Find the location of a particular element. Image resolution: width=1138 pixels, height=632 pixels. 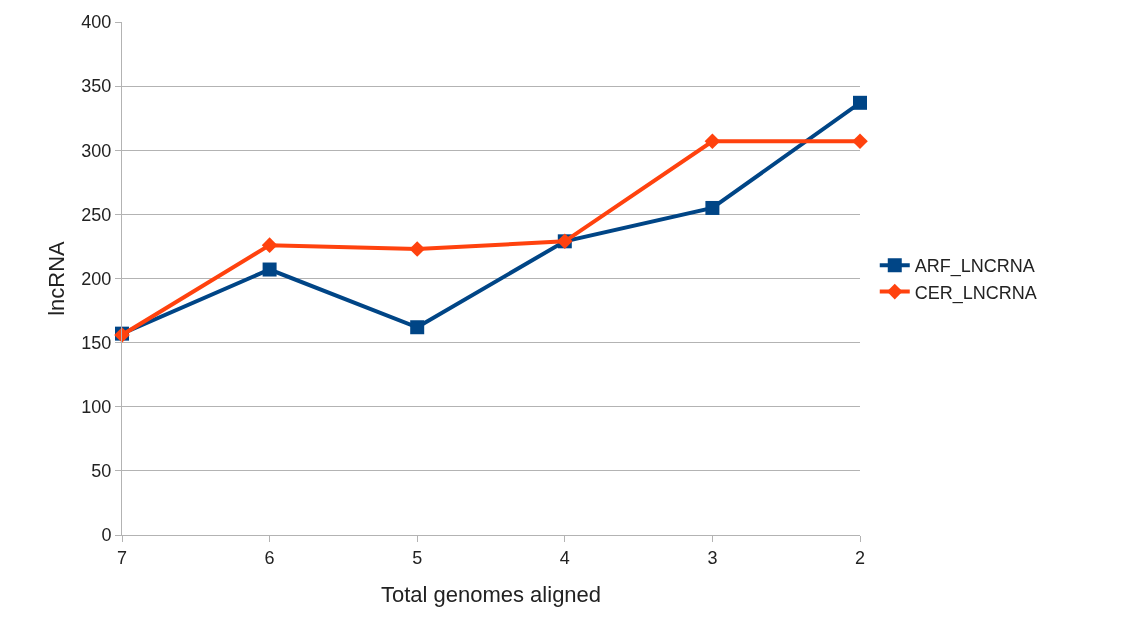

legend-label: CER_LNCRNA is located at coordinates (975, 293).